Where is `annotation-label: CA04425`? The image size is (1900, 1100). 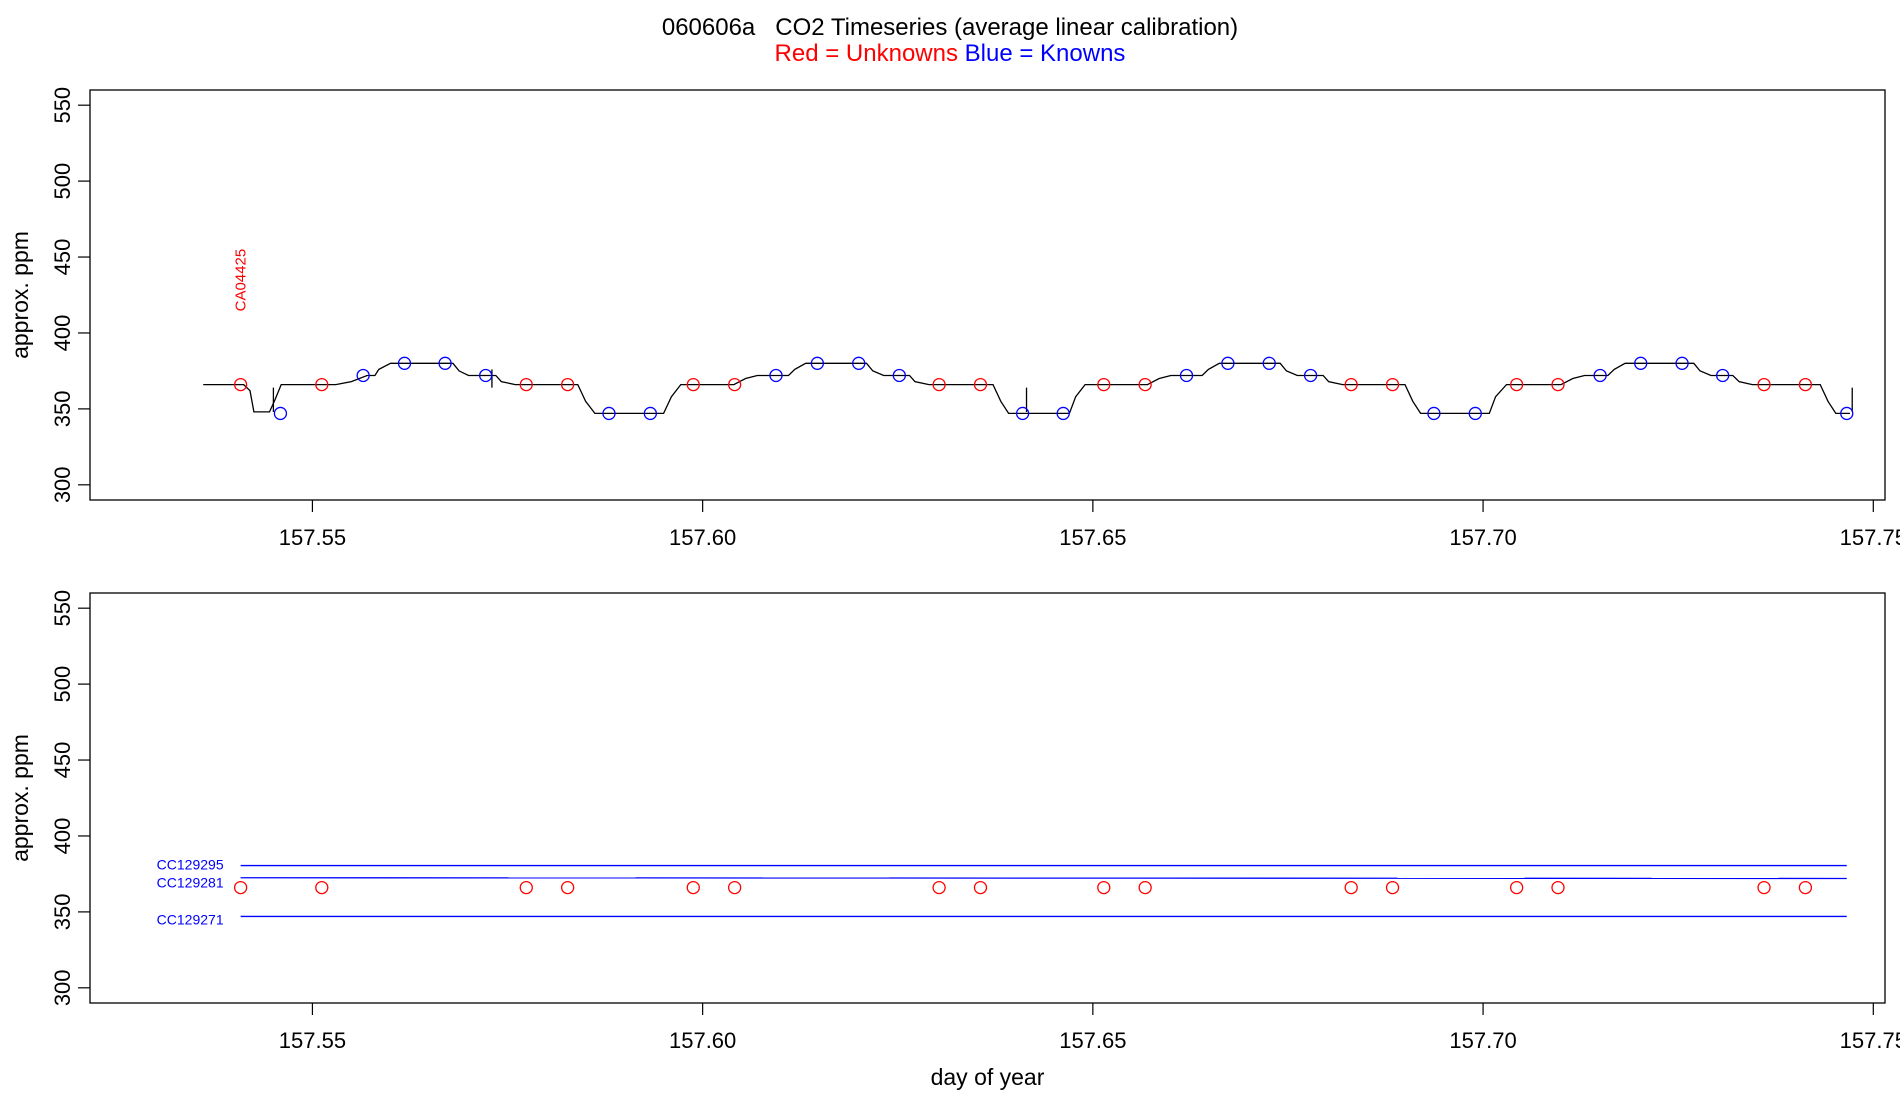
annotation-label: CA04425 is located at coordinates (241, 280).